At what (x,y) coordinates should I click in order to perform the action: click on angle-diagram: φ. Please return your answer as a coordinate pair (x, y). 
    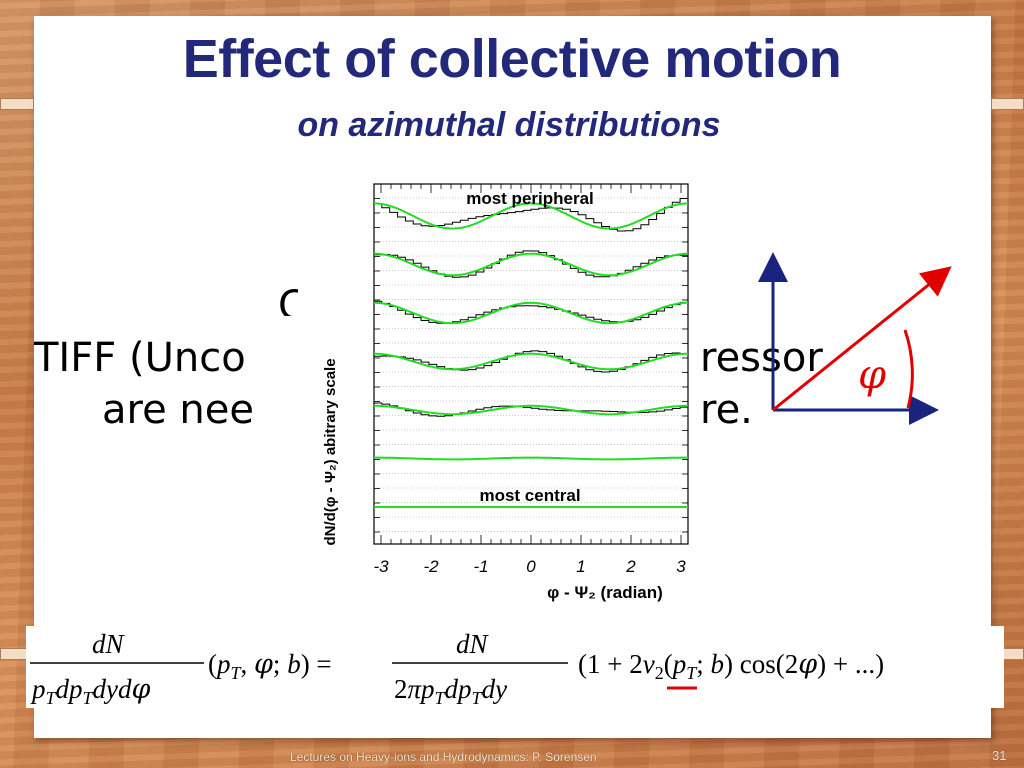
    Looking at the image, I should click on (855, 338).